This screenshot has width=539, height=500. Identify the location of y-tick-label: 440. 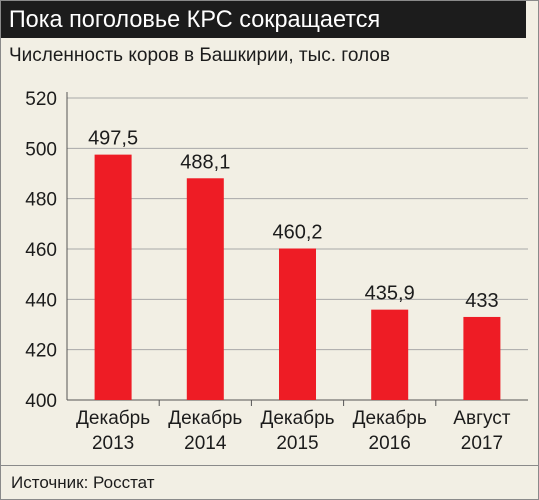
(41, 300).